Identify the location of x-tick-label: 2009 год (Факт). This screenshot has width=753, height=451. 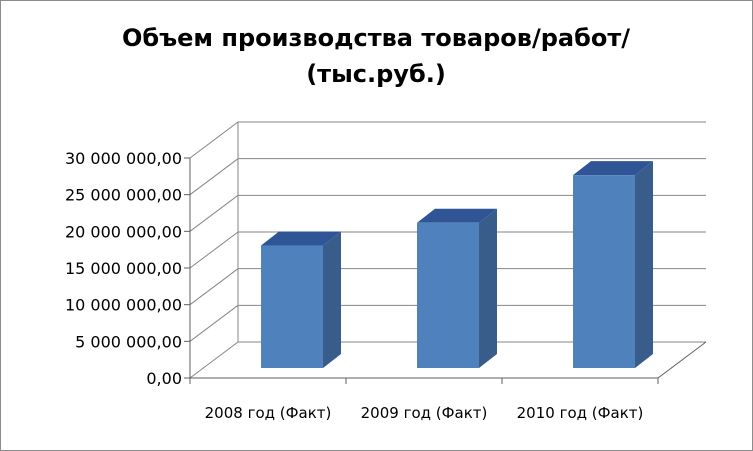
(424, 413).